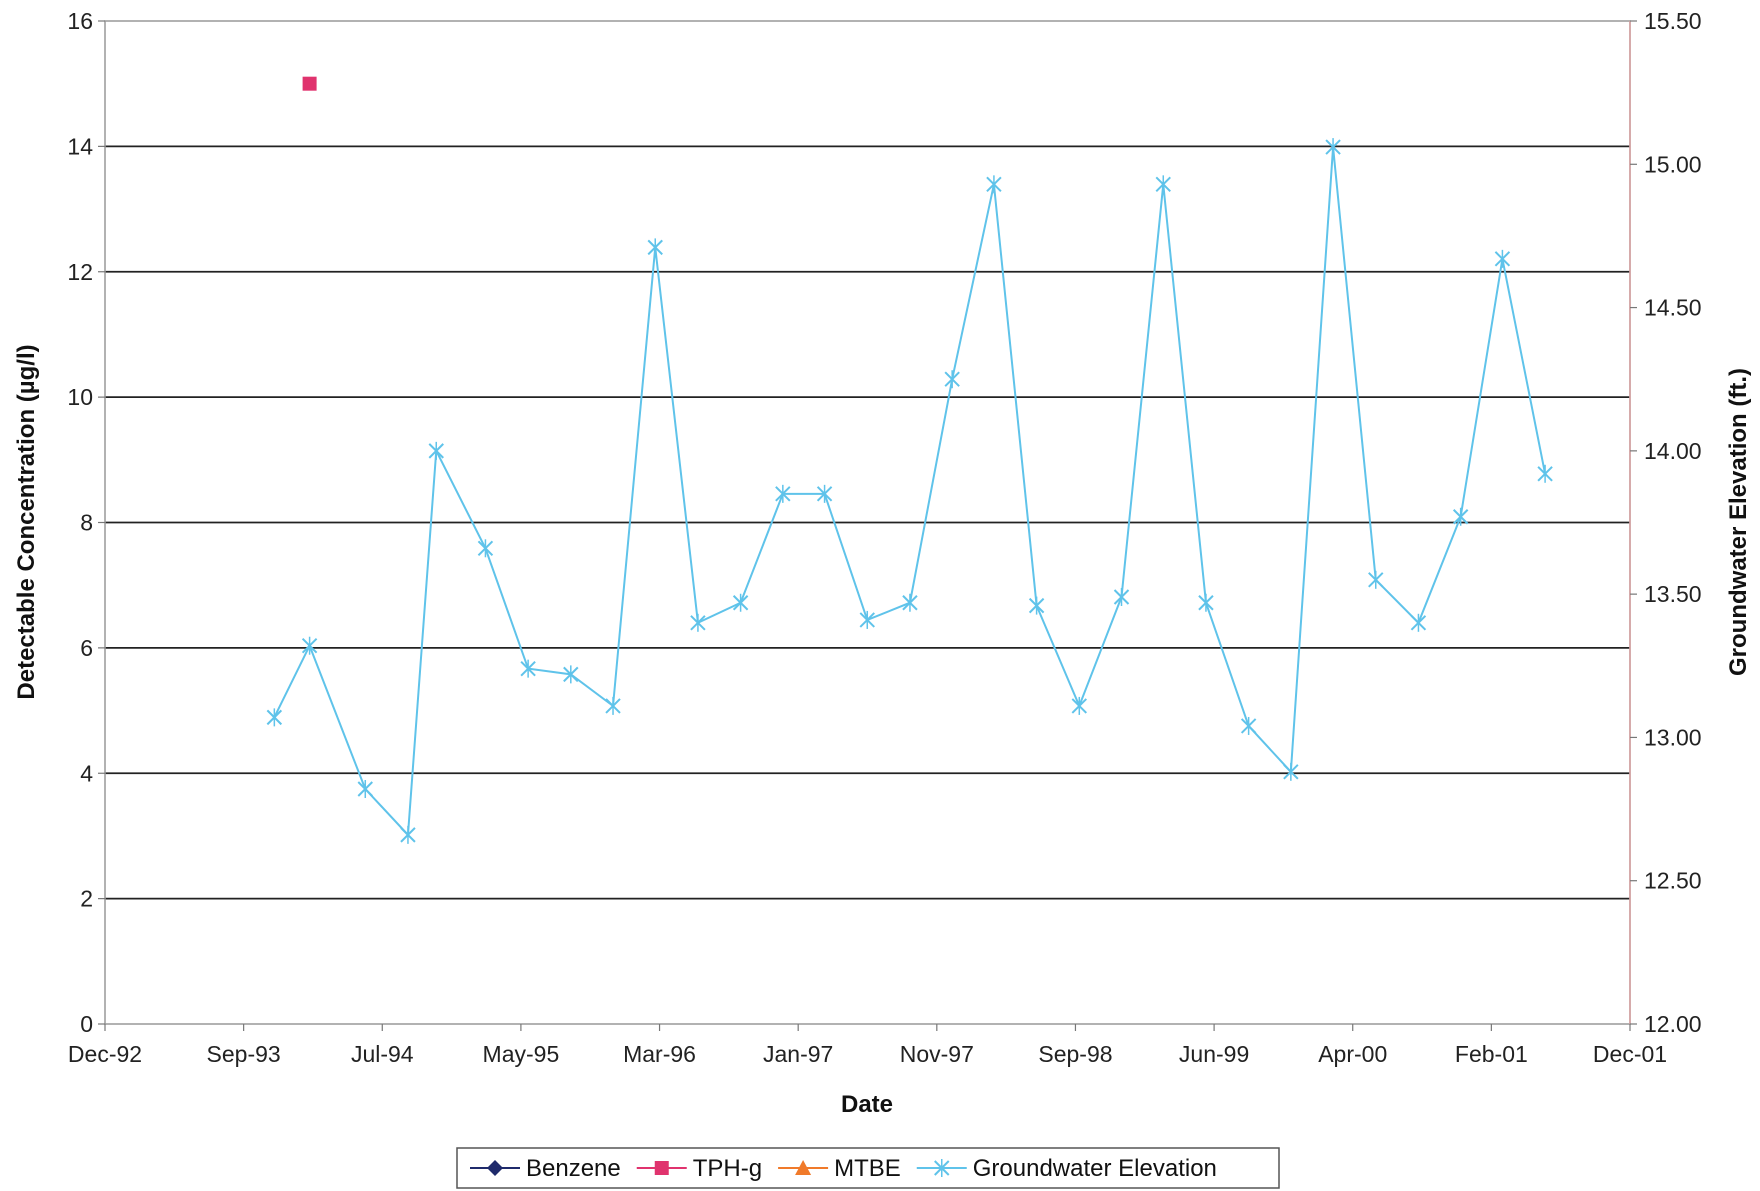 This screenshot has height=1191, width=1760. I want to click on y-tick-label: 6, so click(86, 648).